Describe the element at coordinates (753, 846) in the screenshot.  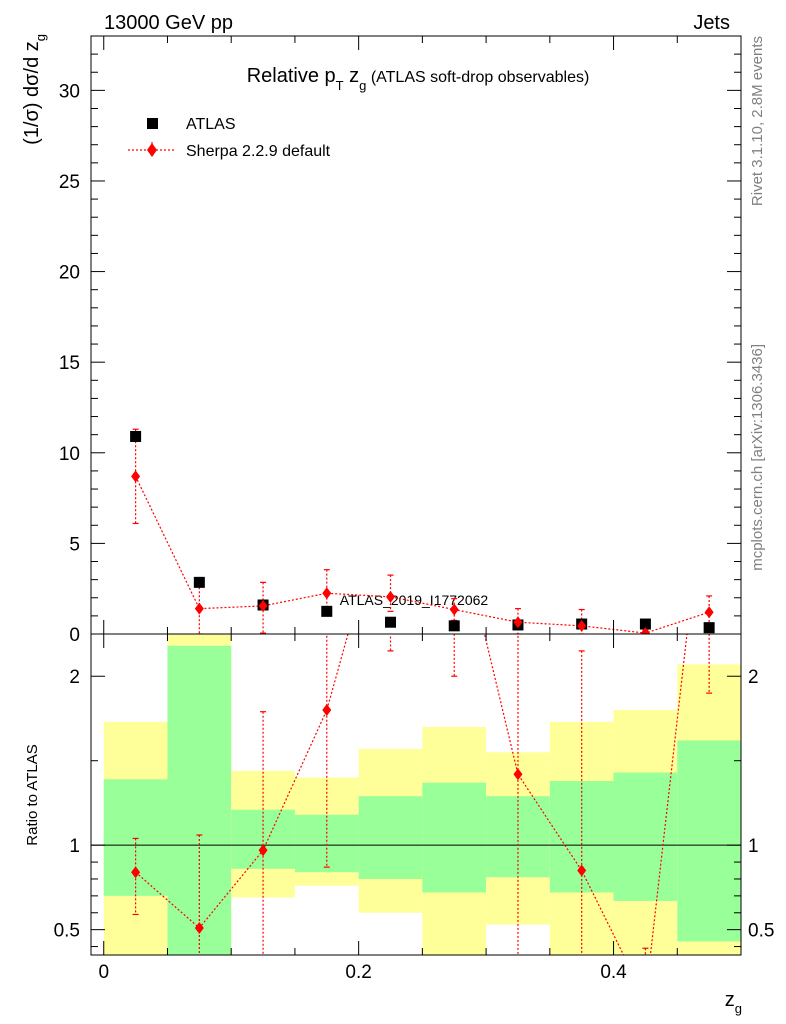
I see `ratio-y-tick-label-right: 1` at that location.